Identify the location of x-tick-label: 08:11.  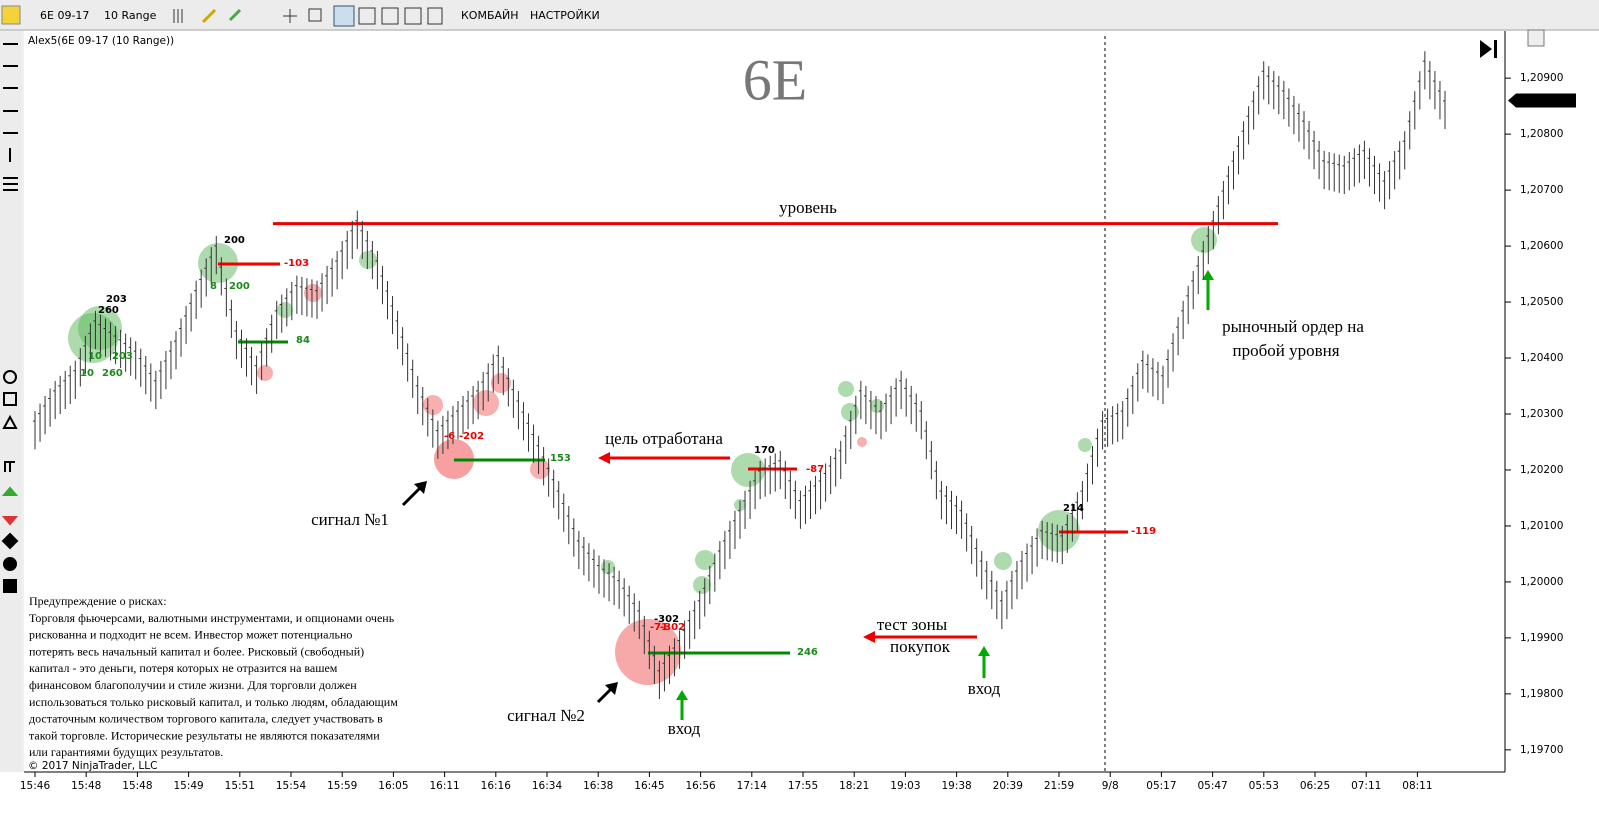
(1417, 786).